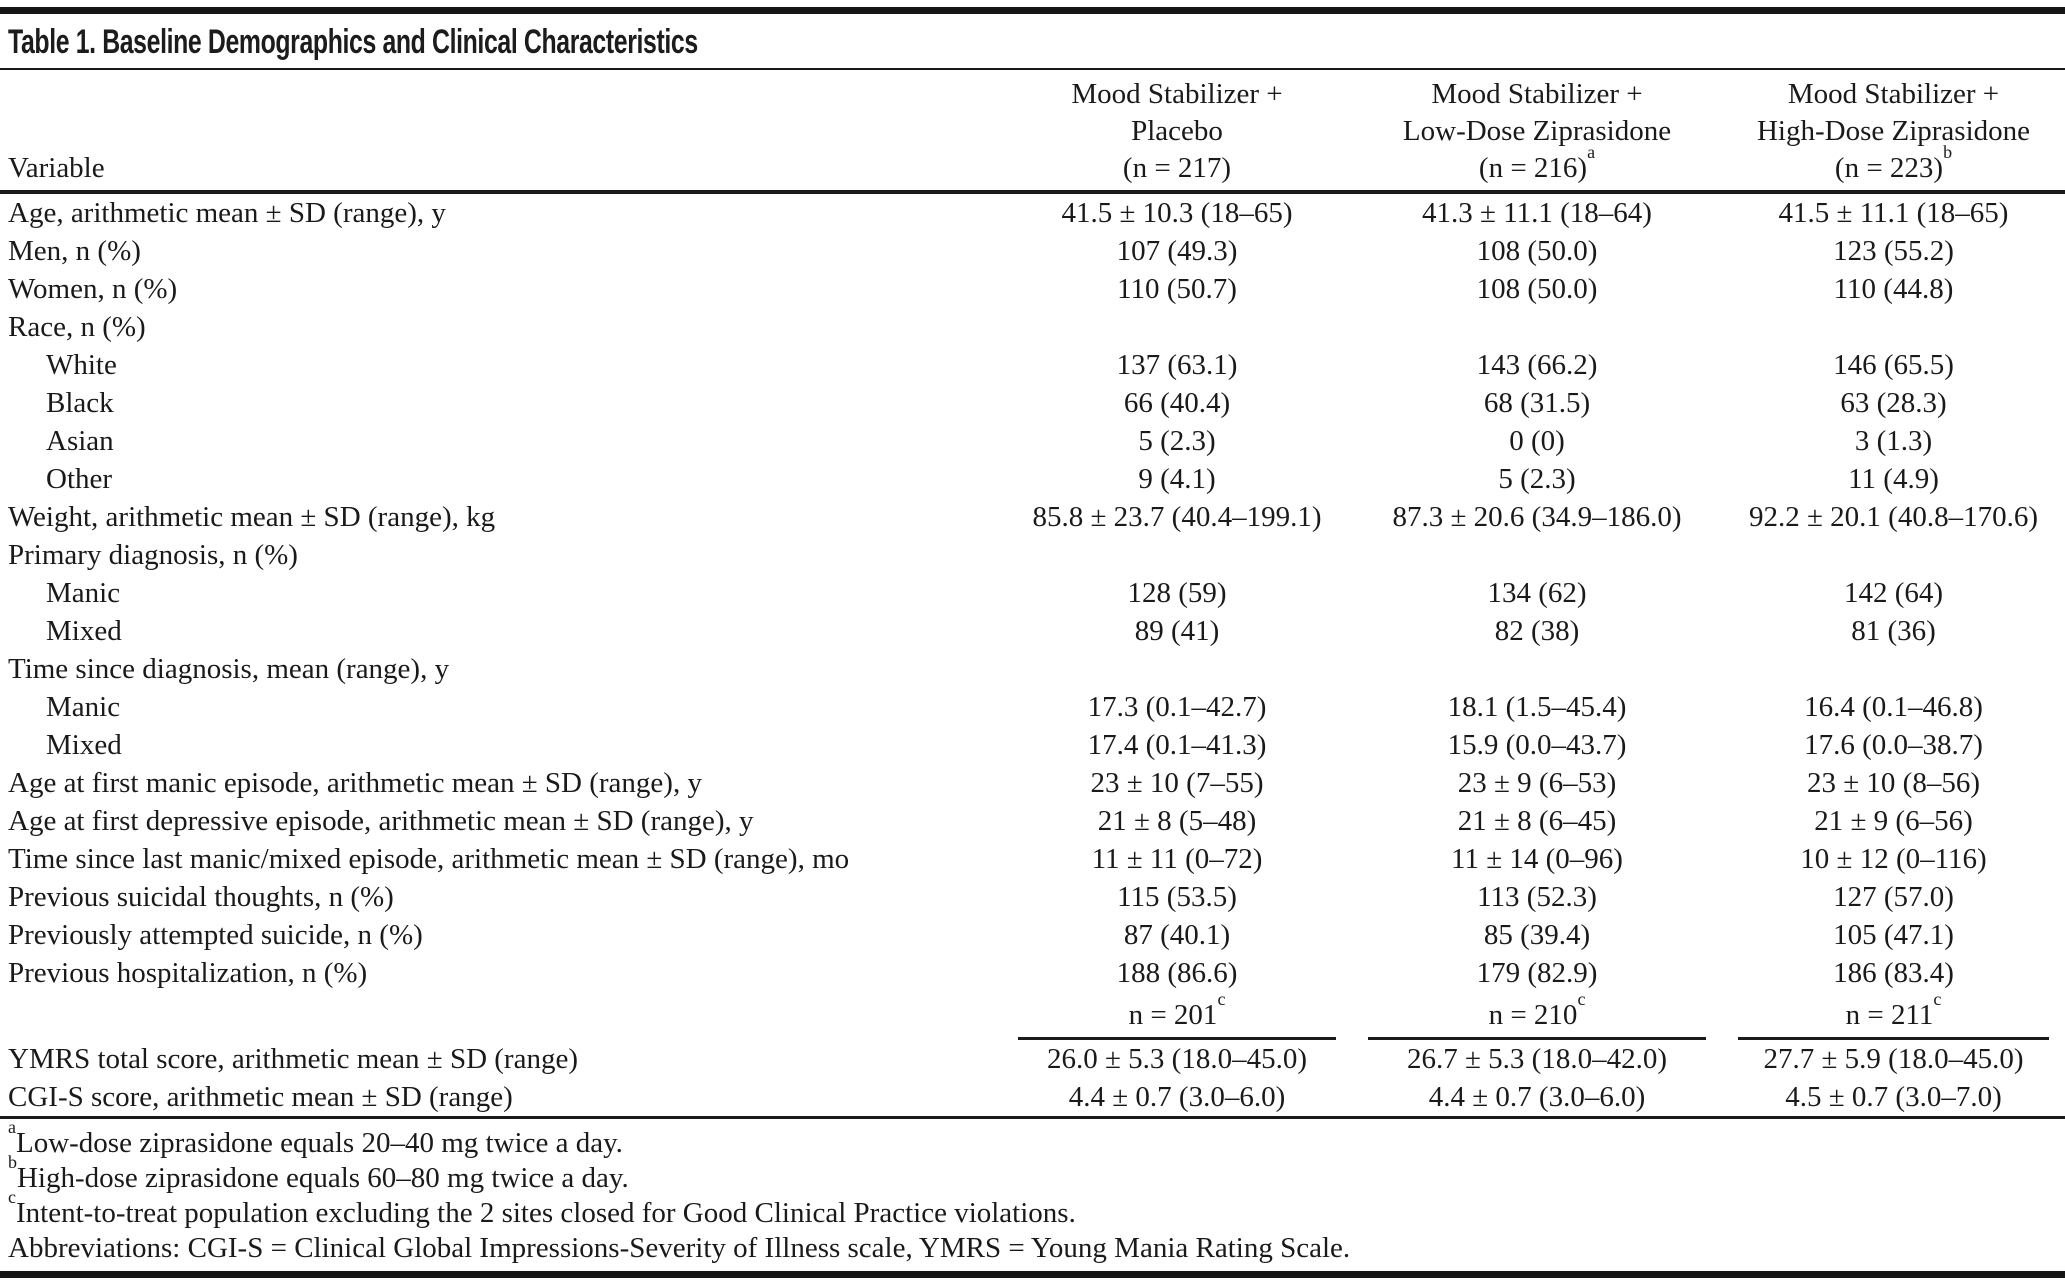 The width and height of the screenshot is (2065, 1286). Describe the element at coordinates (1893, 821) in the screenshot. I see `row-value: 21 ± 9 (6–56)` at that location.